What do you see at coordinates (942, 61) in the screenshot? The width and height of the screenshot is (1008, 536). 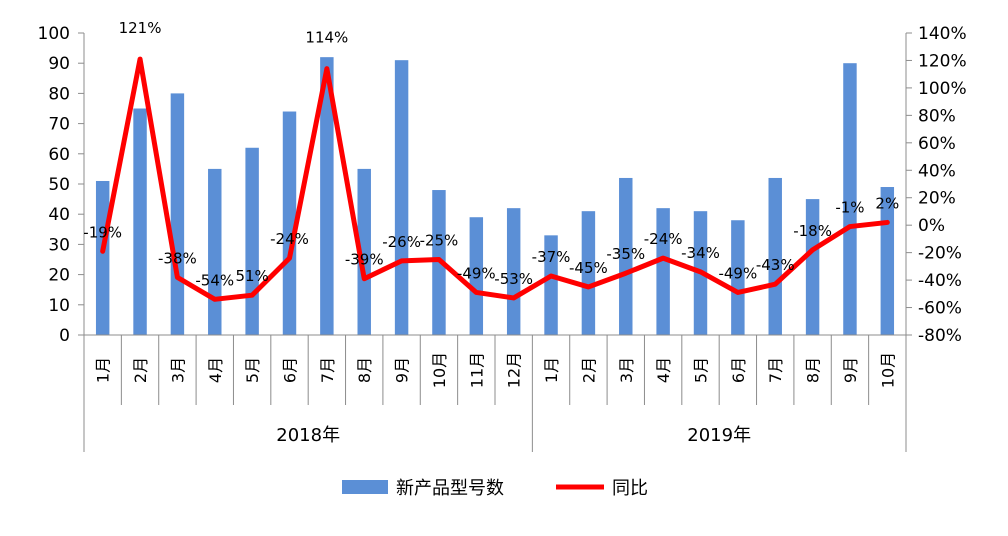 I see `y-right-tick-label: 120%` at bounding box center [942, 61].